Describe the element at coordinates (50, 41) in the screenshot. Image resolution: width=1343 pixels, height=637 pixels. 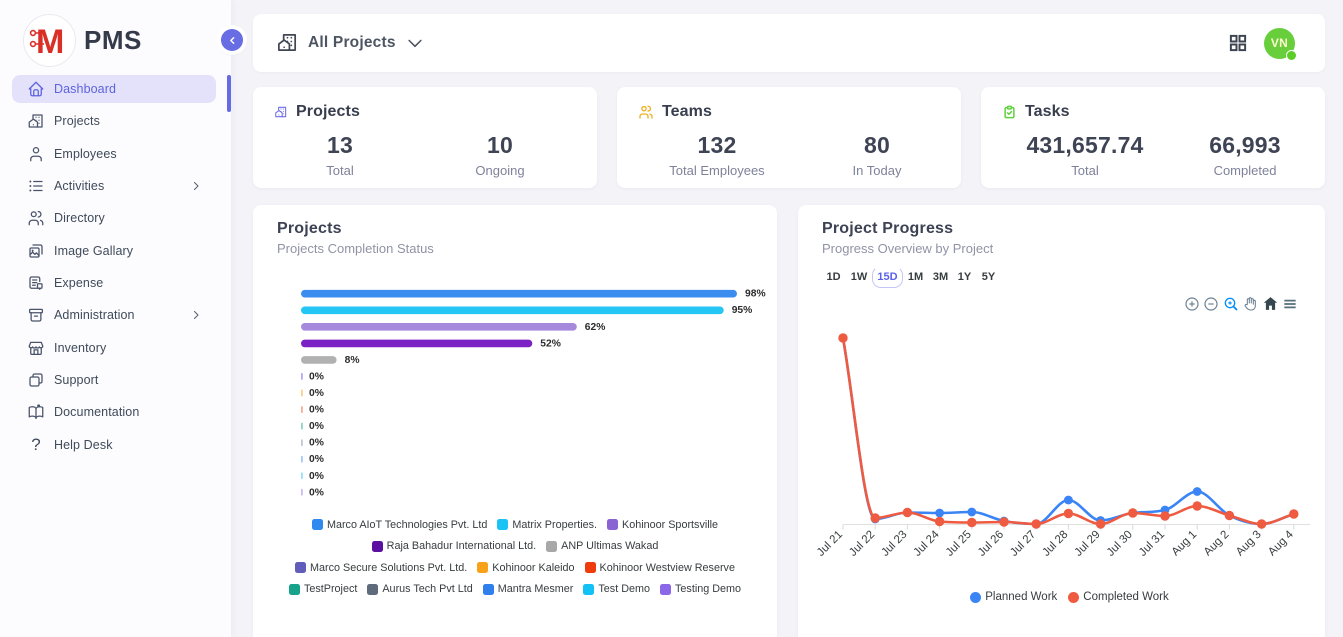
I see `svg-text: M` at that location.